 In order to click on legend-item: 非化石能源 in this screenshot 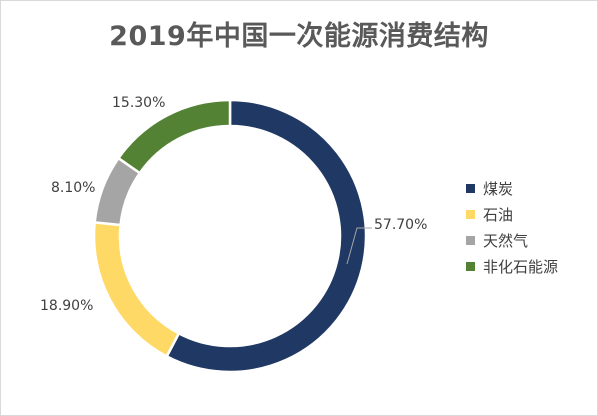, I will do `click(512, 266)`.